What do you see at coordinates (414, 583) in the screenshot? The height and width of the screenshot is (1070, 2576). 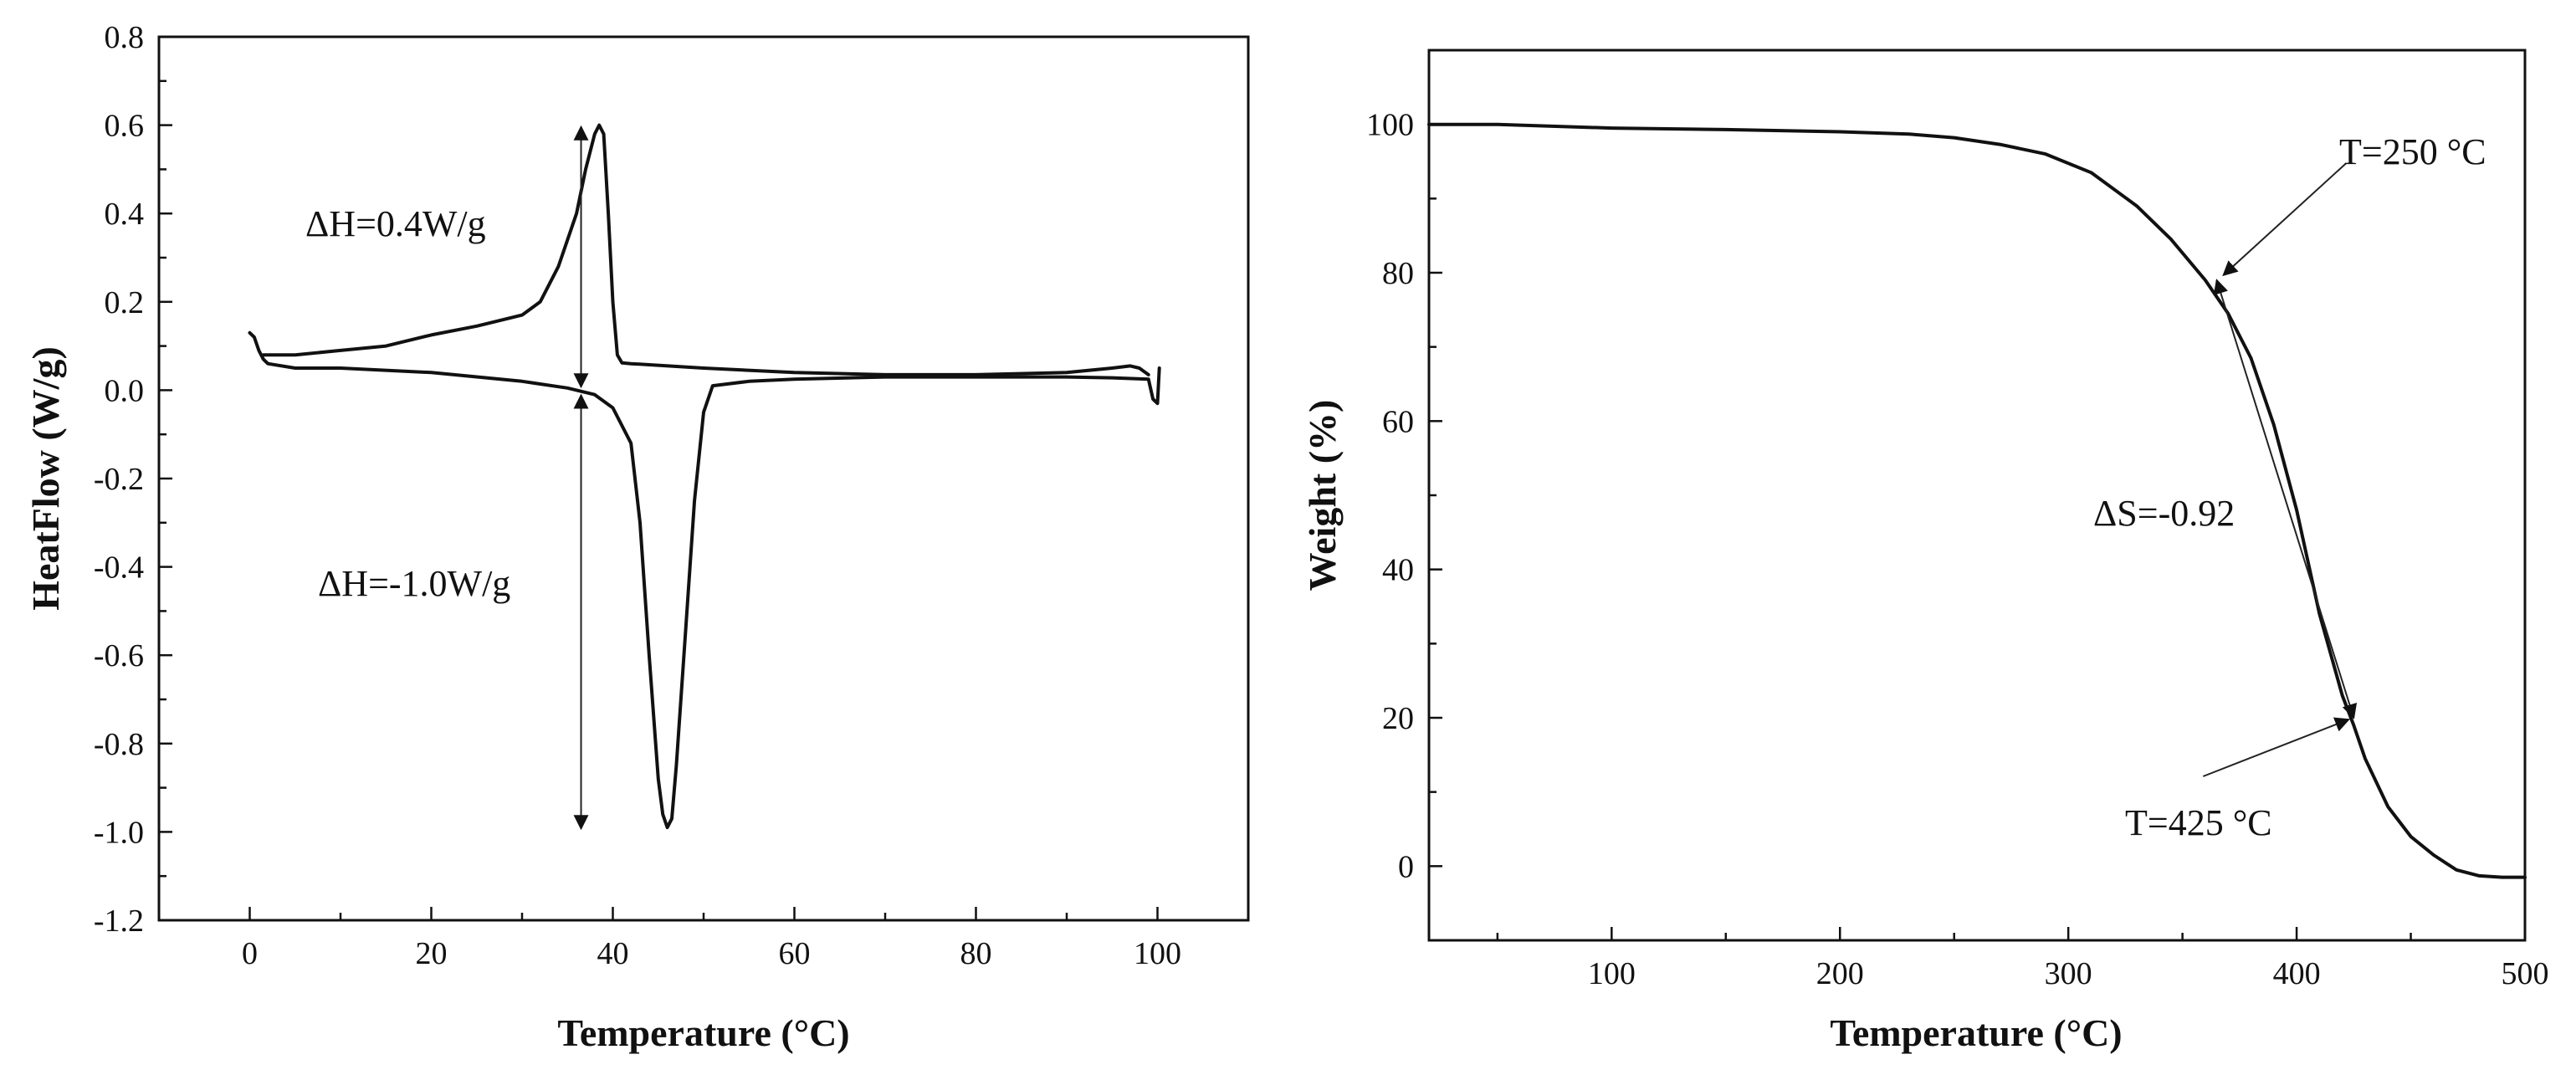 I see `dsc-annotation-cooling: ΔH=-1.0W/g` at bounding box center [414, 583].